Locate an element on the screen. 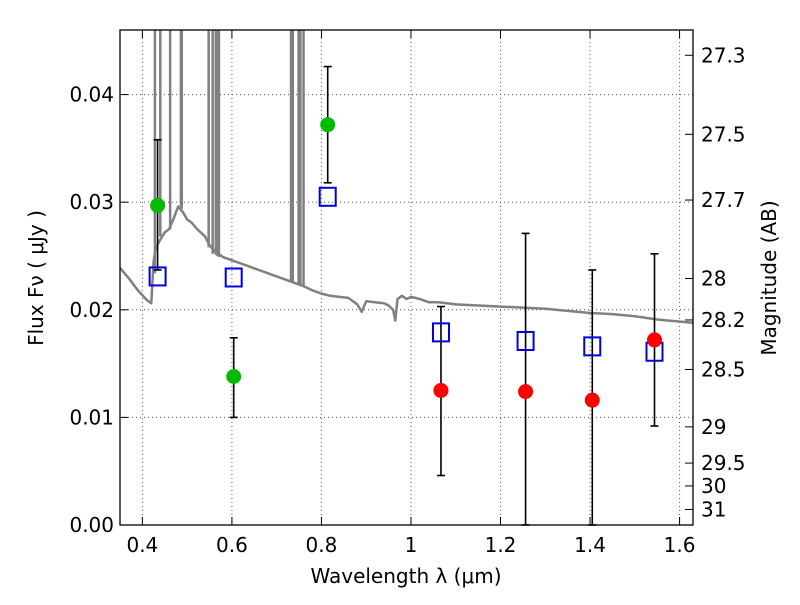  y-tick-label: 0.02 is located at coordinates (91, 310).